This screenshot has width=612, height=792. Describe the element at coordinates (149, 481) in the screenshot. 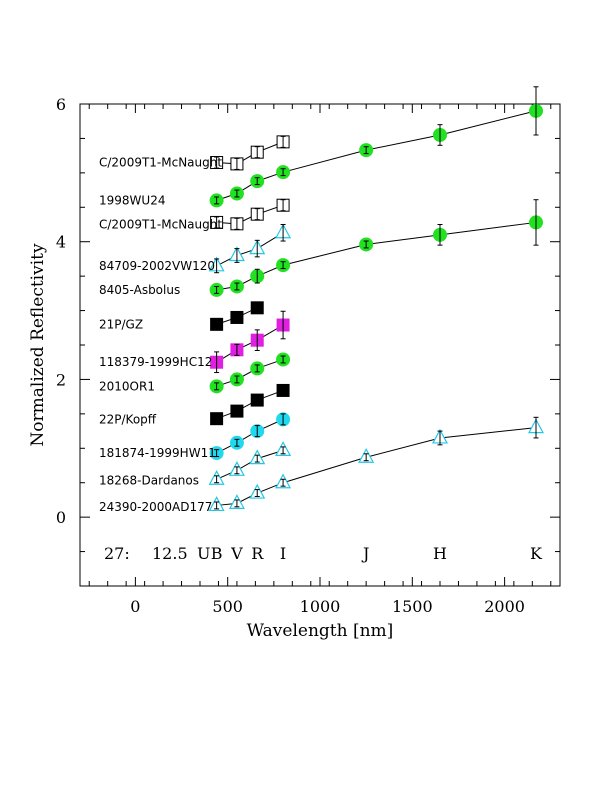

I see `series-label: 18268-Dardanos` at that location.